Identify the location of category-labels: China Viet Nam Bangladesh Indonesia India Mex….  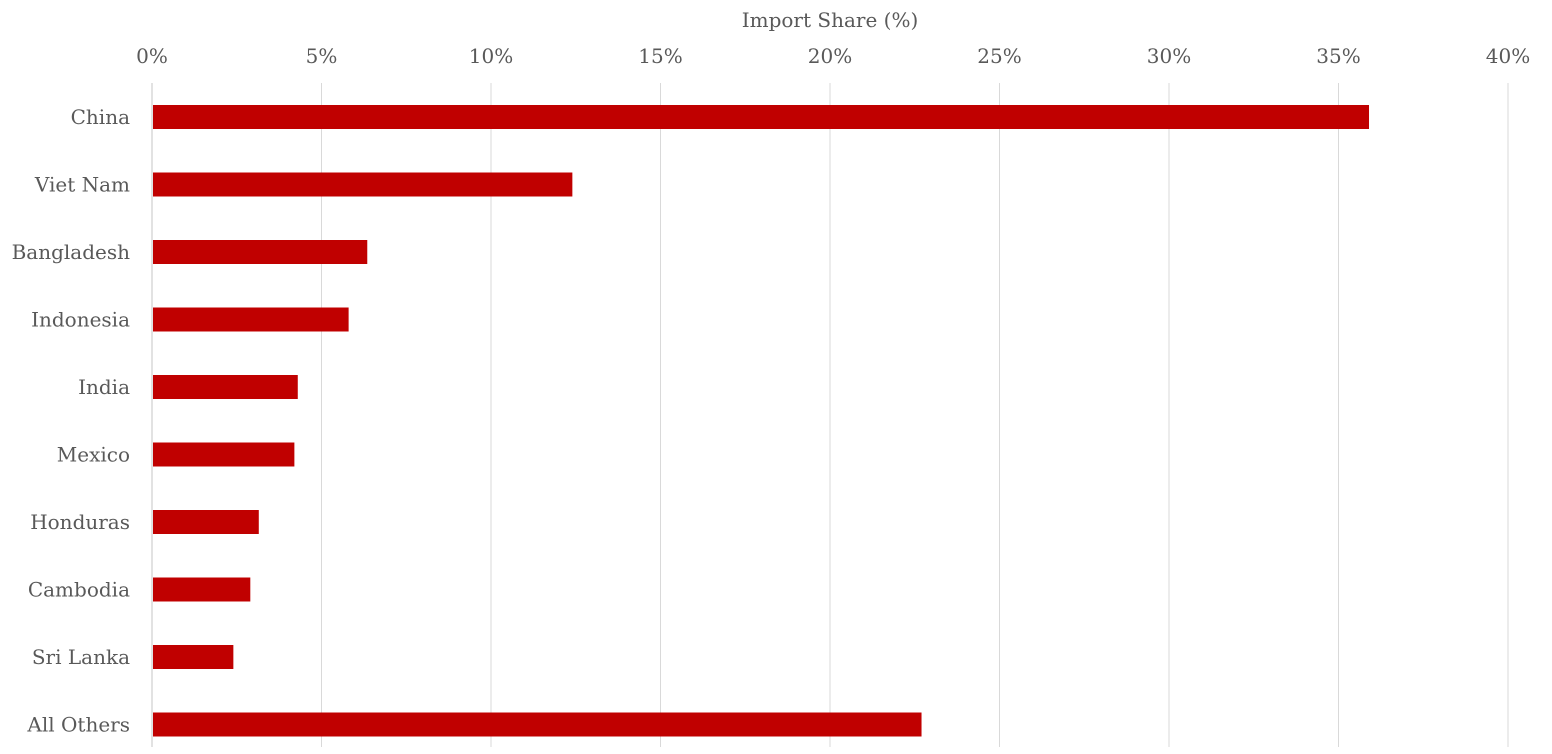
(71, 421).